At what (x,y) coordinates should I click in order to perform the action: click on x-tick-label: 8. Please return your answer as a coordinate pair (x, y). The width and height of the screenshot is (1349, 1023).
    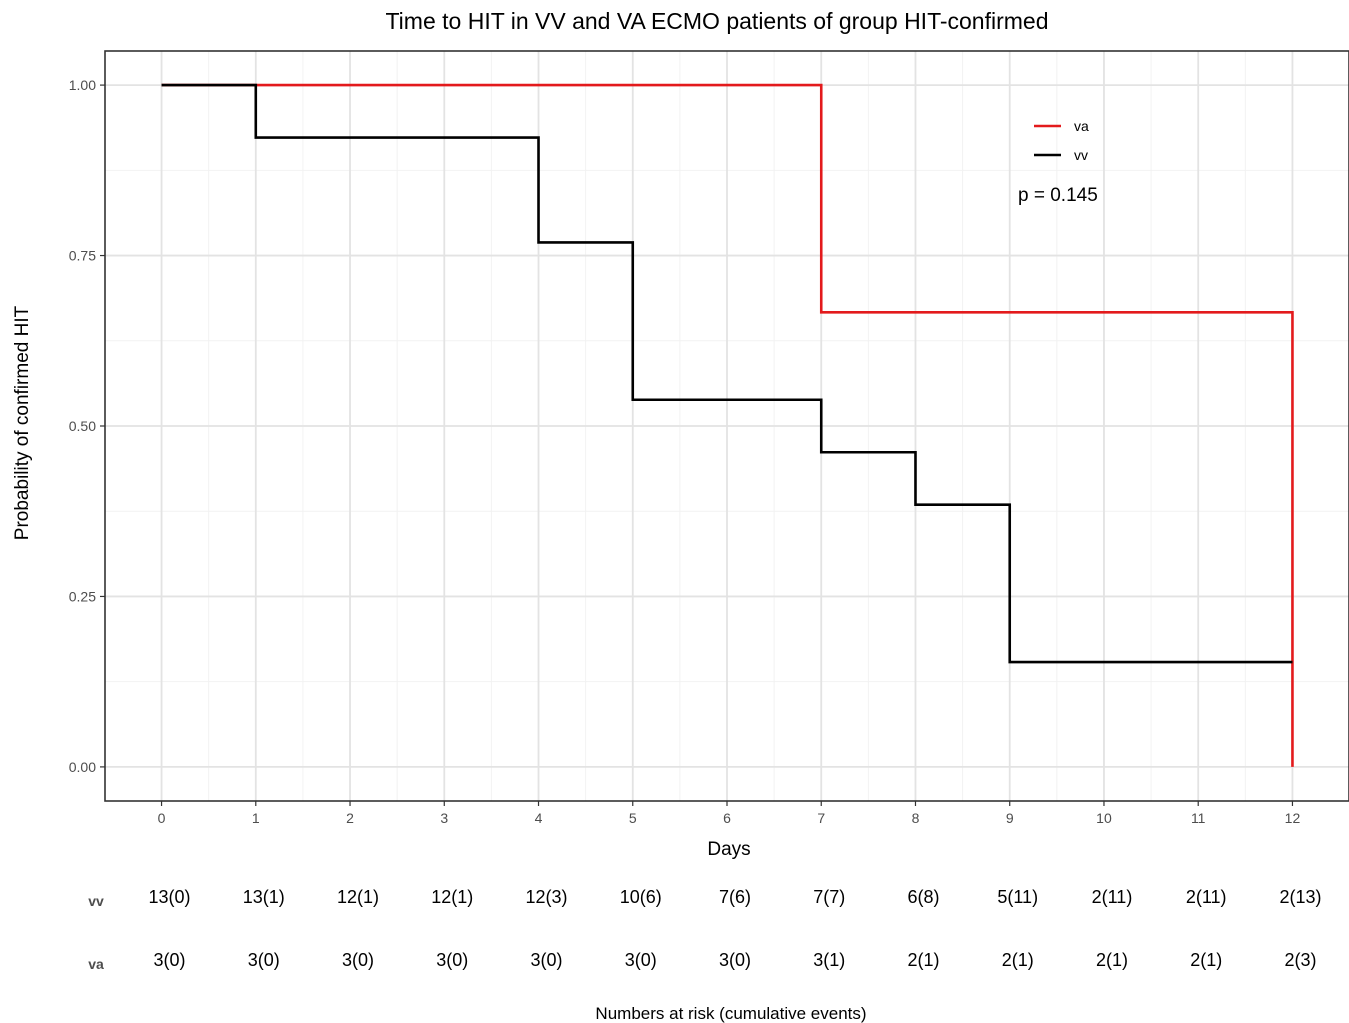
    Looking at the image, I should click on (916, 818).